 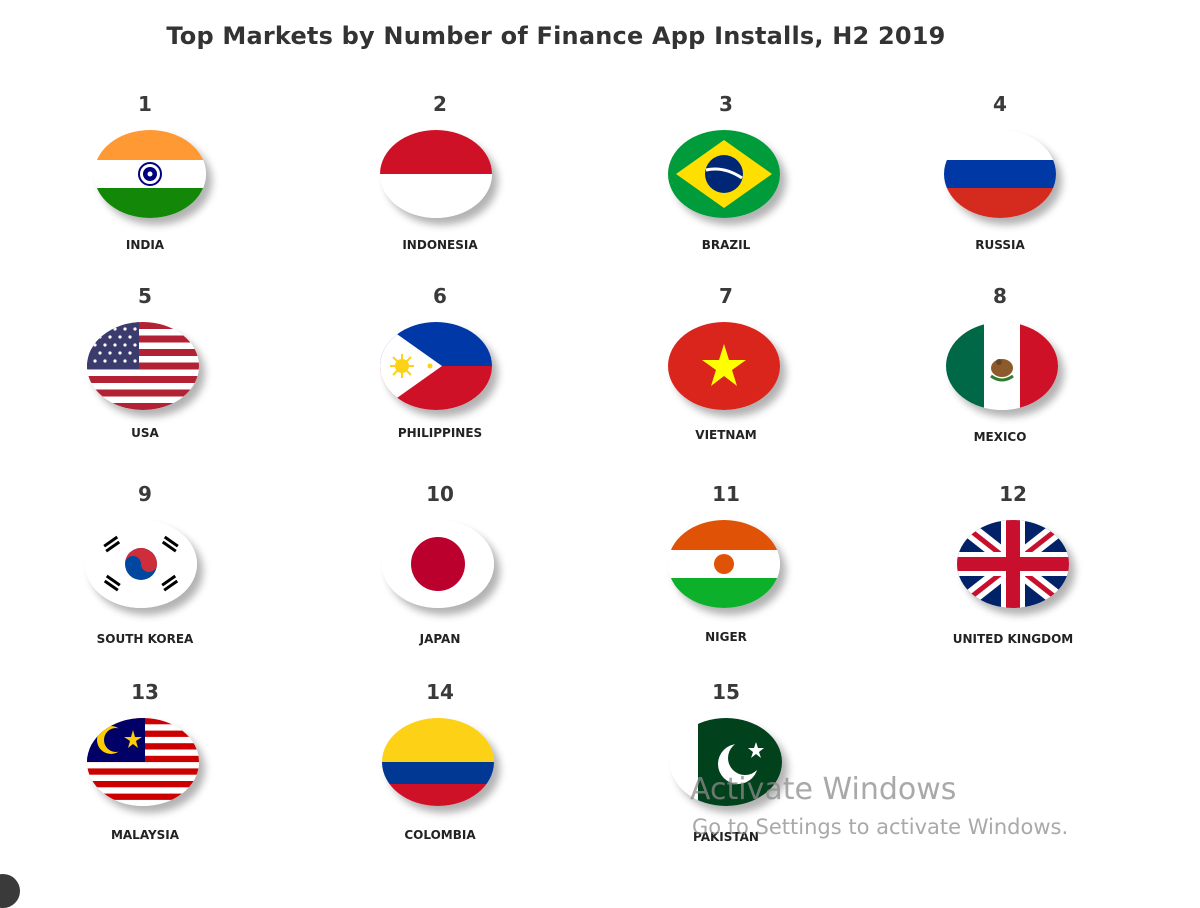 I want to click on rank-number: 4, so click(x=1000, y=104).